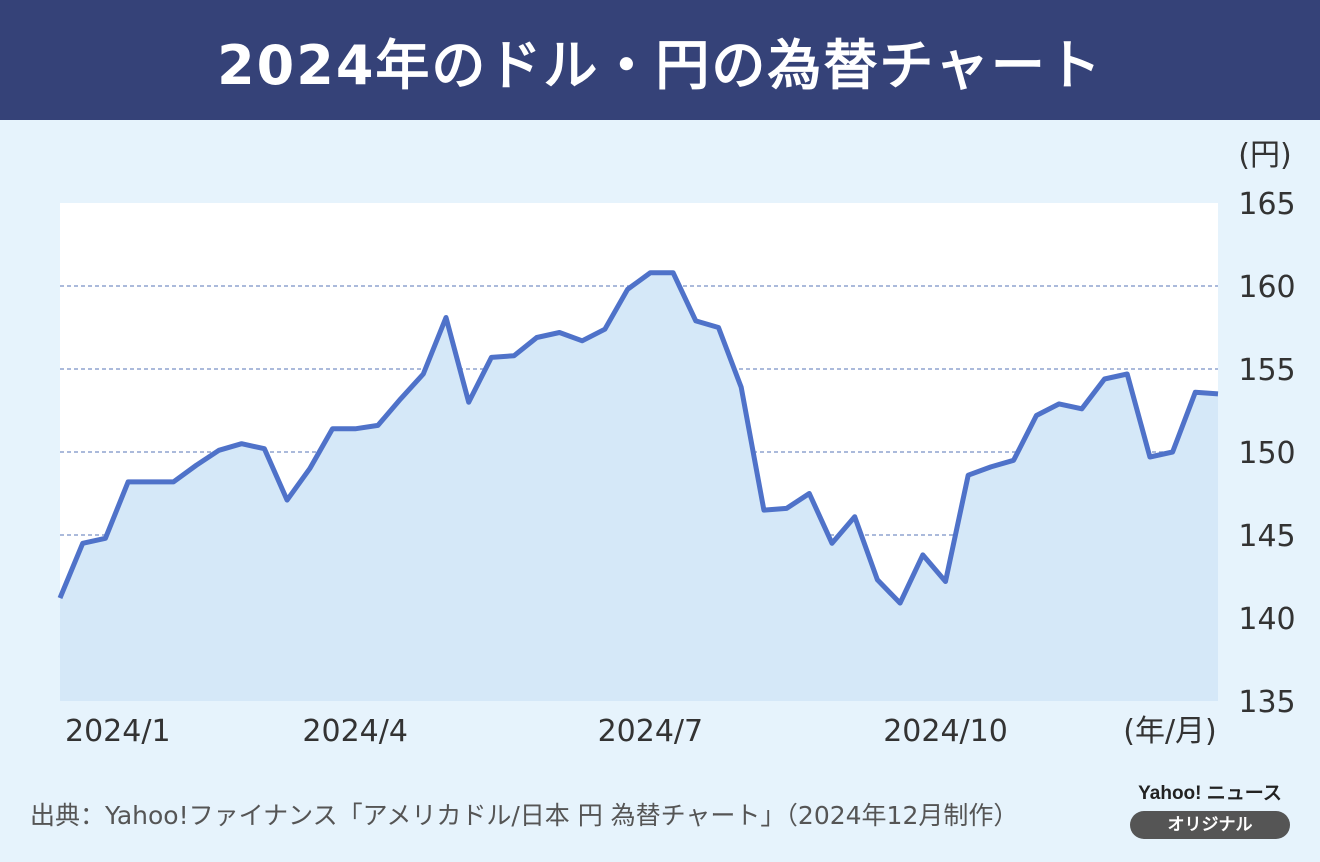 The image size is (1320, 862). I want to click on x-unit-label: (年/月), so click(1170, 731).